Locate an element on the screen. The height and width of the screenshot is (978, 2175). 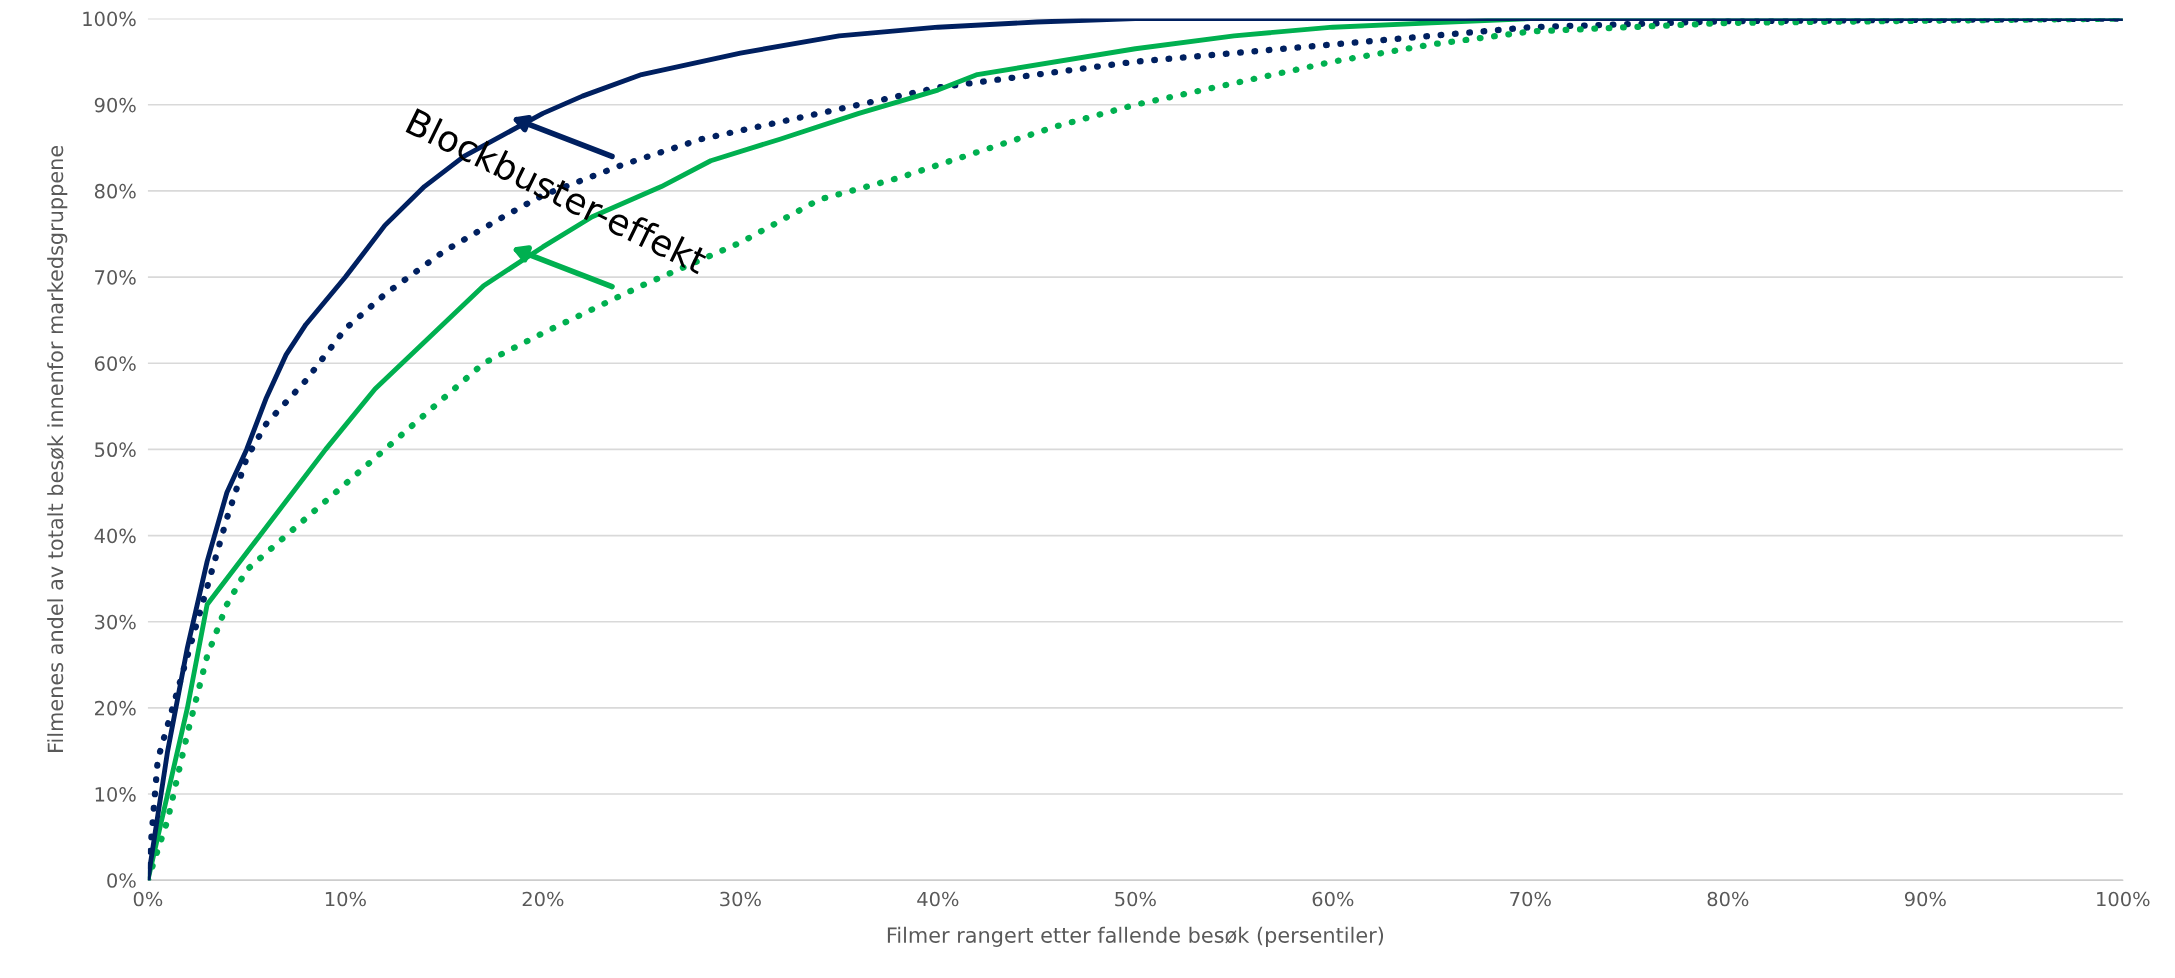
y-tick-label: 70% is located at coordinates (115, 277).